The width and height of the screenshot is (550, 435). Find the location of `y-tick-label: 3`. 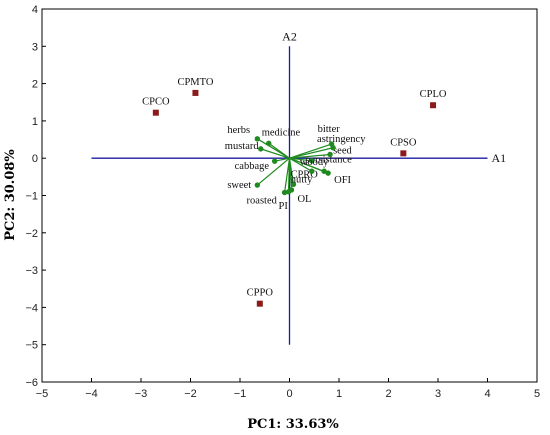

y-tick-label: 3 is located at coordinates (35, 47).